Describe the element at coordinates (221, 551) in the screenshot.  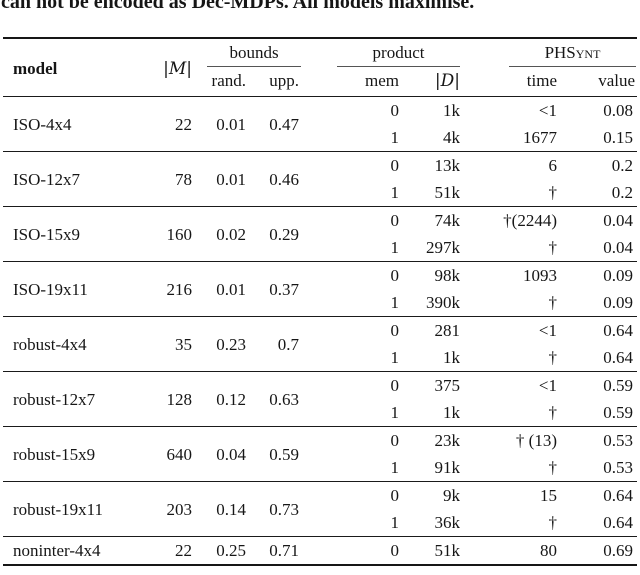
I see `rand-cell: 0.25` at that location.